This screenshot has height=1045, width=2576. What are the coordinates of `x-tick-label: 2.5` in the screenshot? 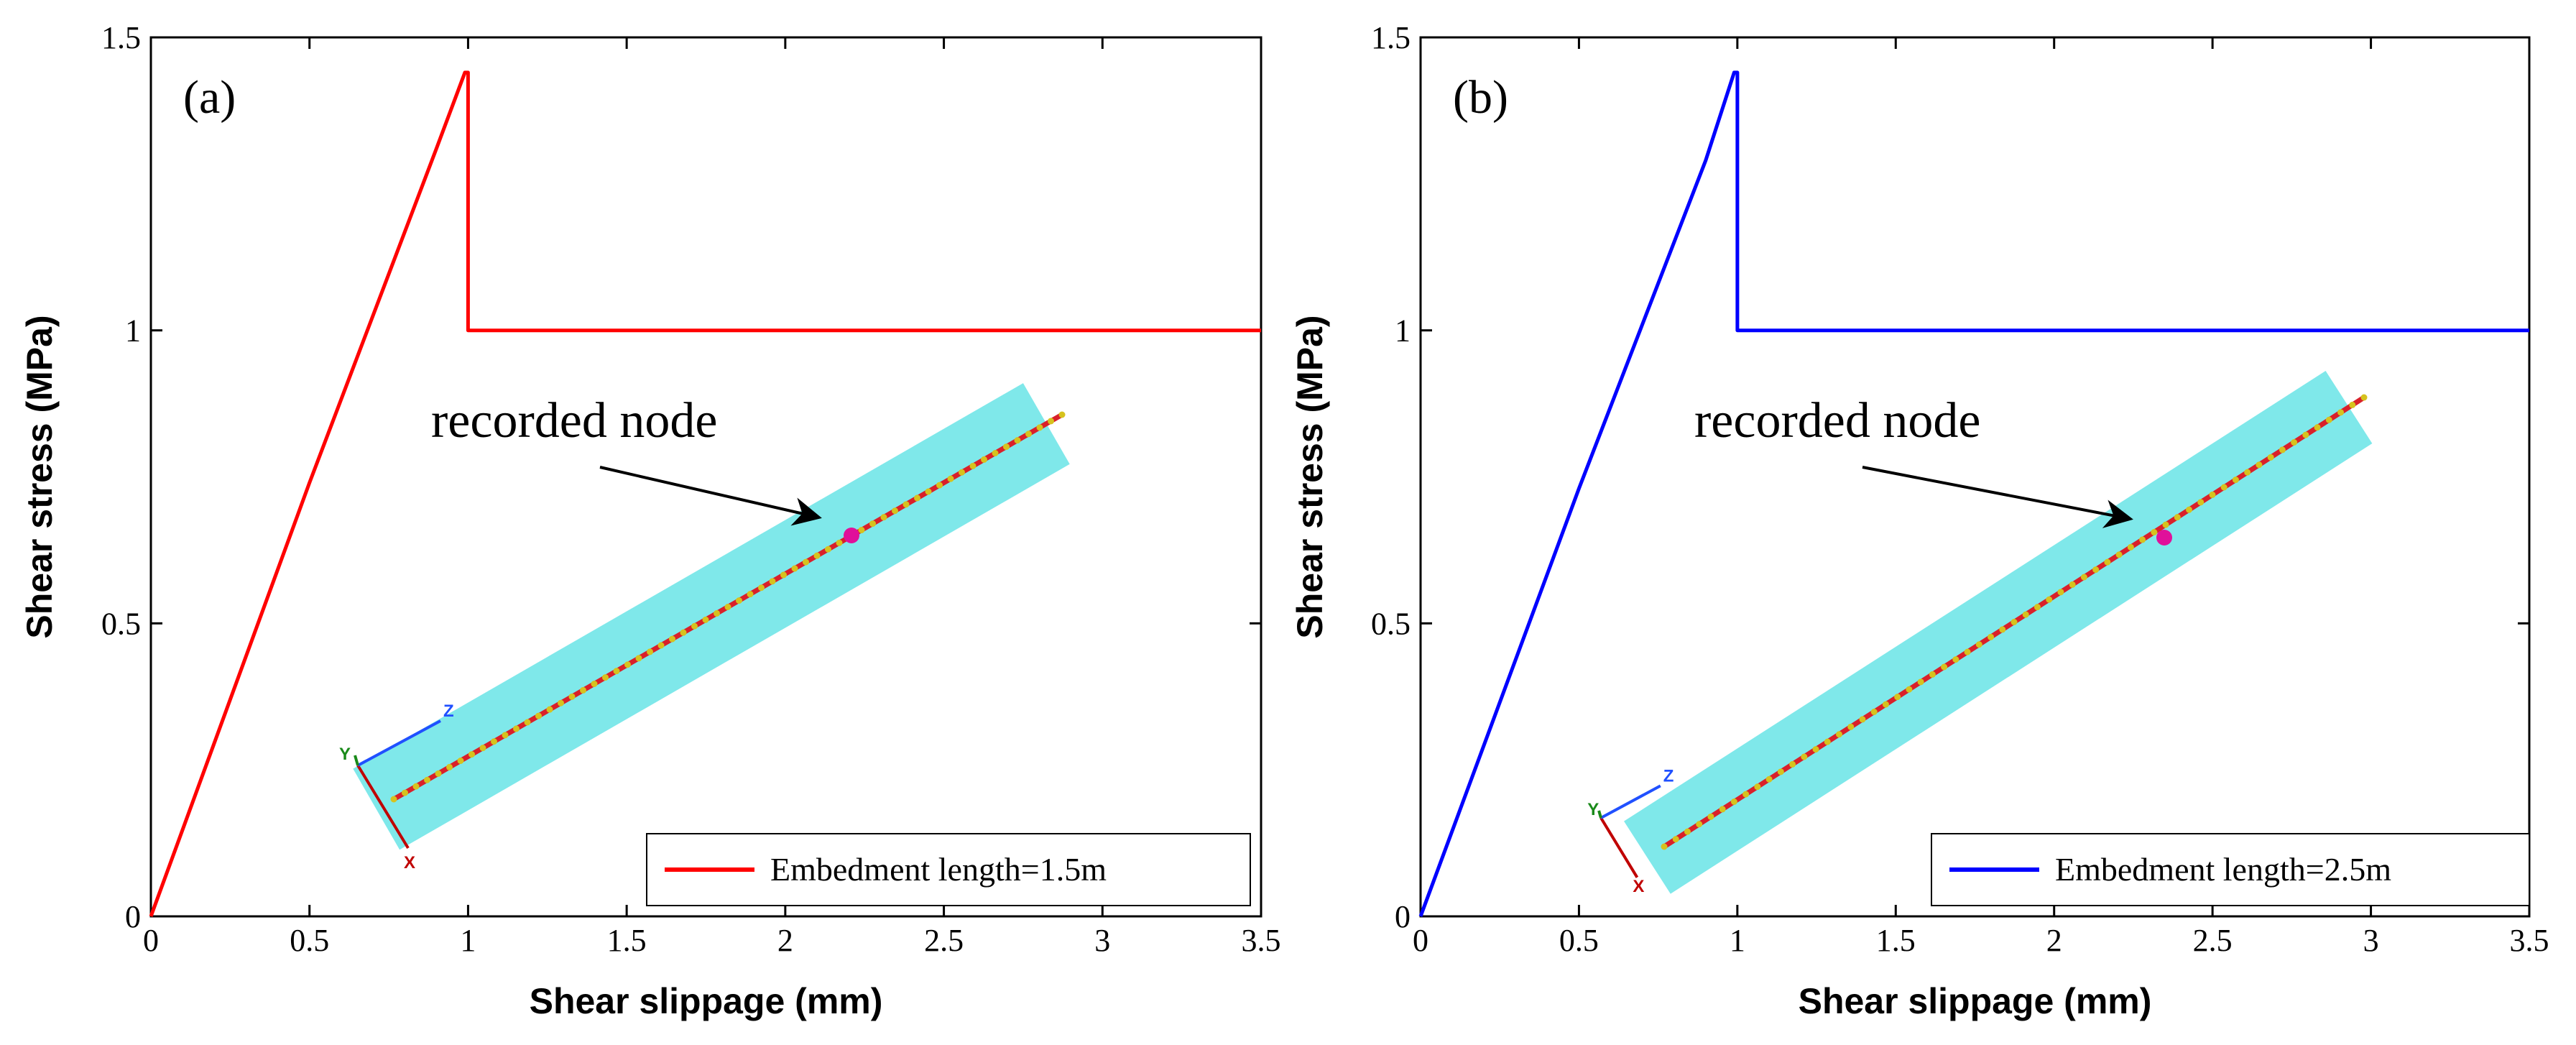 It's located at (2213, 941).